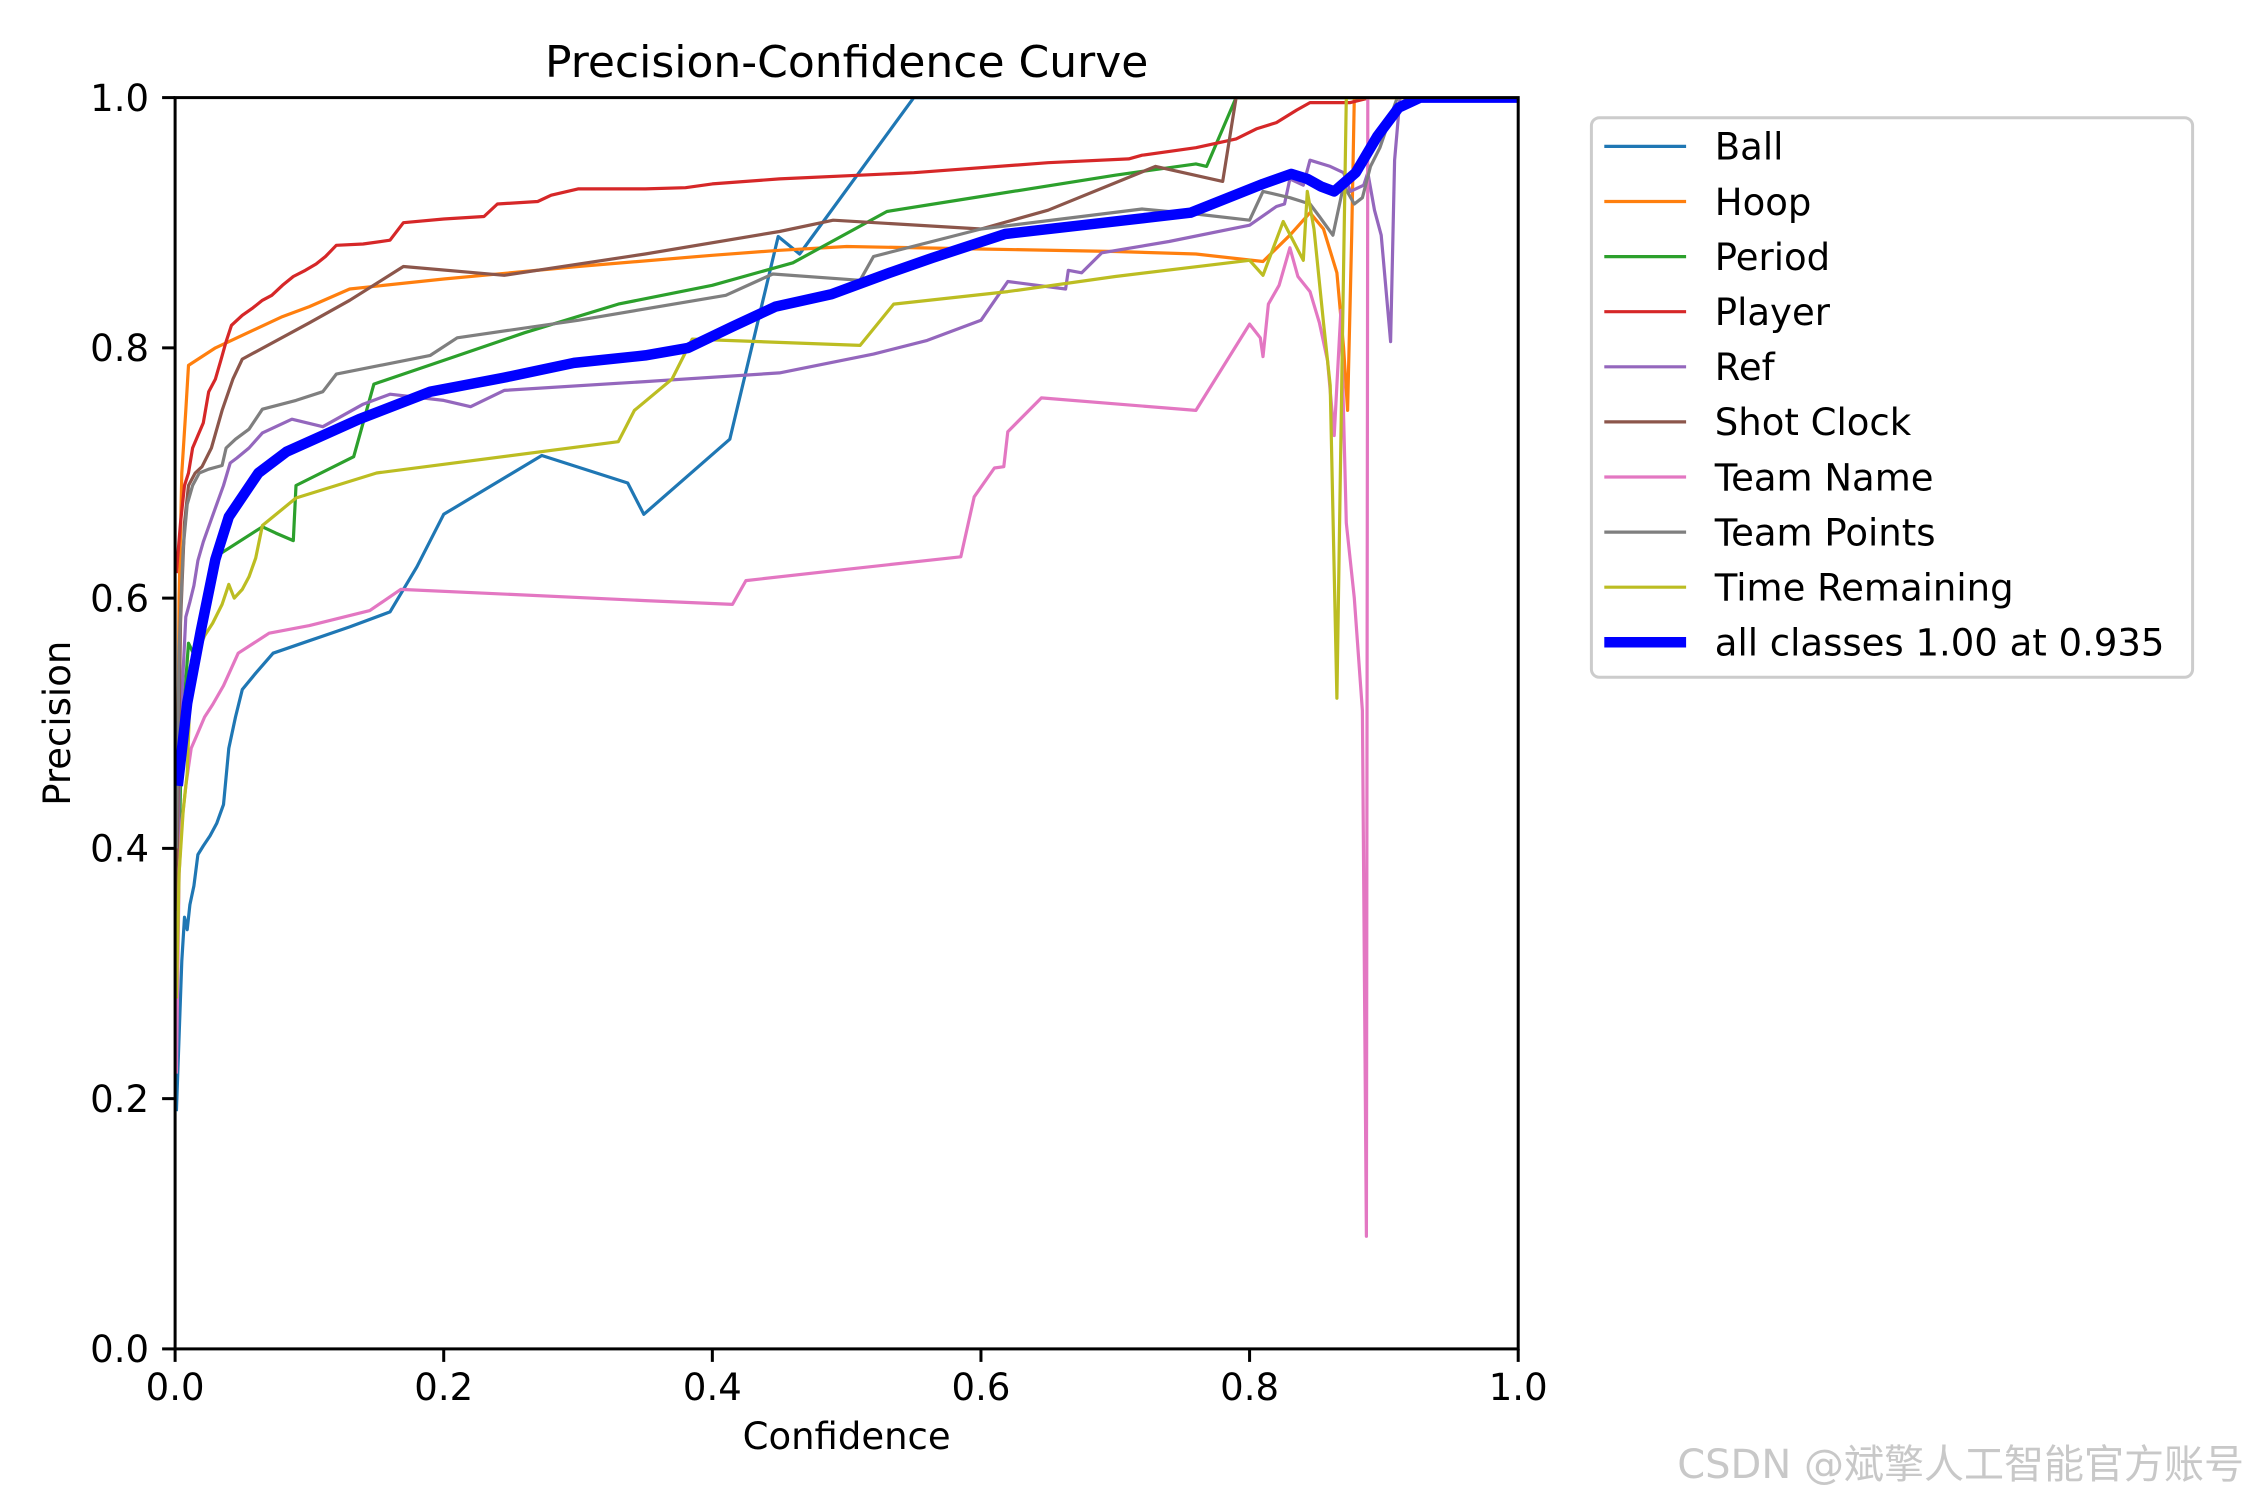 Image resolution: width=2250 pixels, height=1500 pixels. What do you see at coordinates (119, 598) in the screenshot?
I see `y-tick-label: 0.6` at bounding box center [119, 598].